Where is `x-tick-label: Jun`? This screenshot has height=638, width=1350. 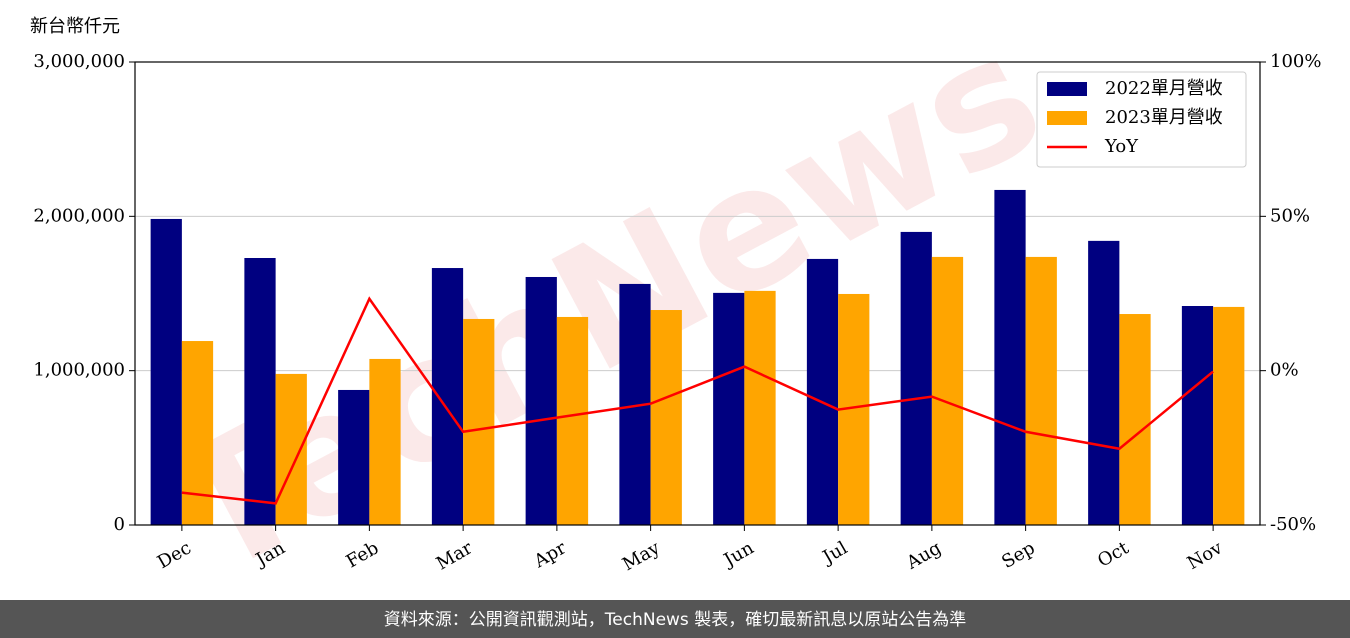
x-tick-label: Jun is located at coordinates (738, 554).